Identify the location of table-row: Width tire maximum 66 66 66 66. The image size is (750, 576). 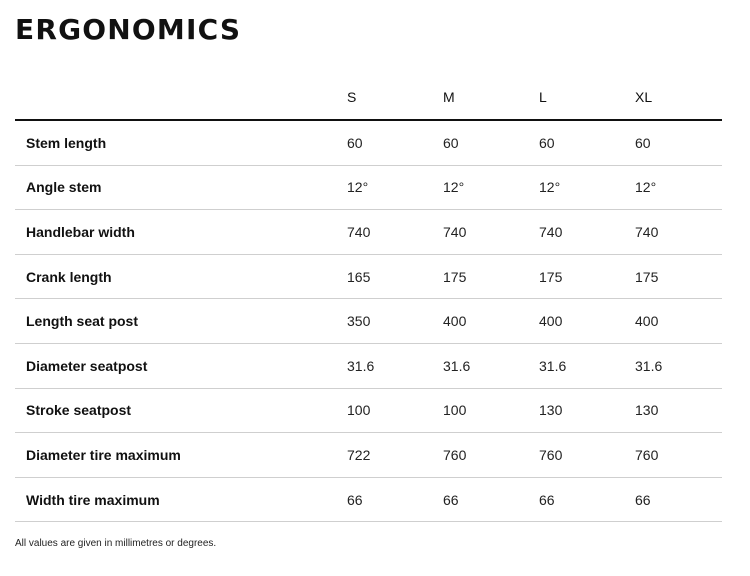
(368, 500).